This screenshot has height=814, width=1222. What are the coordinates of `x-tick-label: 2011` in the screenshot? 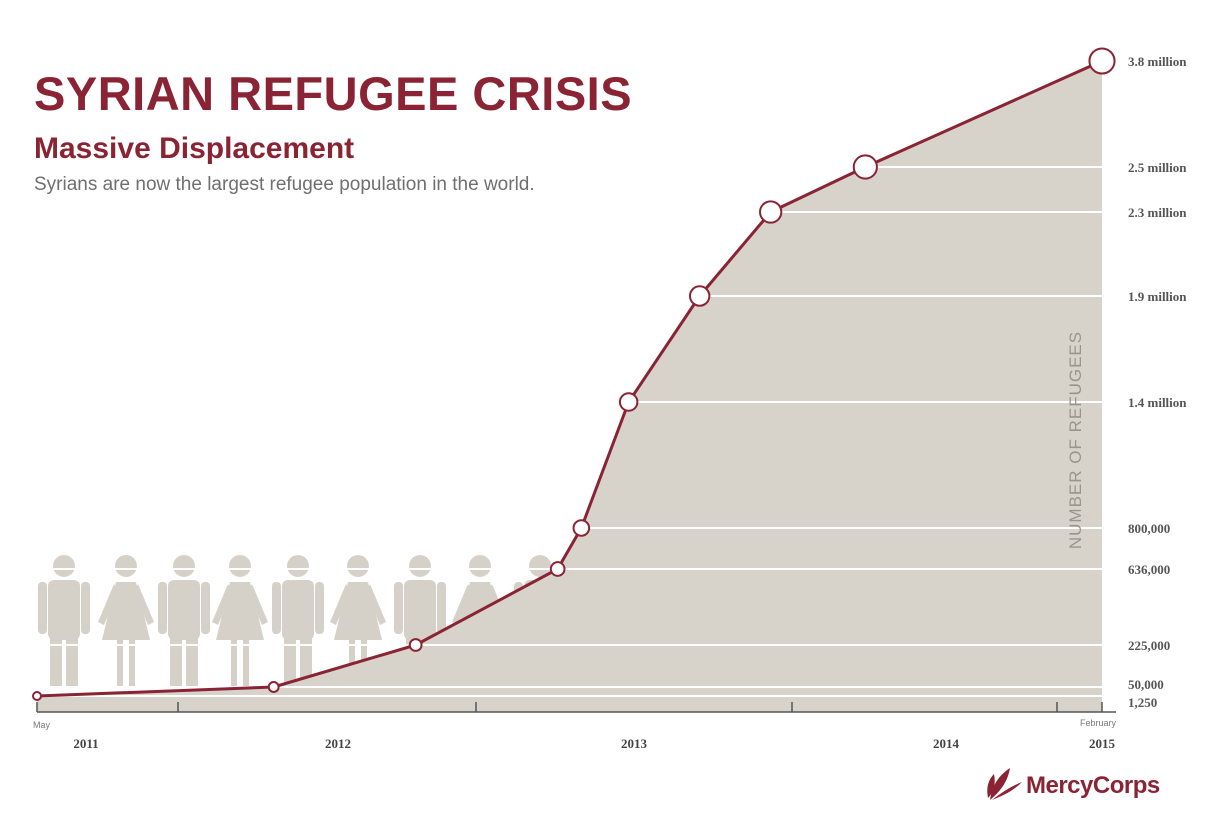 It's located at (85, 743).